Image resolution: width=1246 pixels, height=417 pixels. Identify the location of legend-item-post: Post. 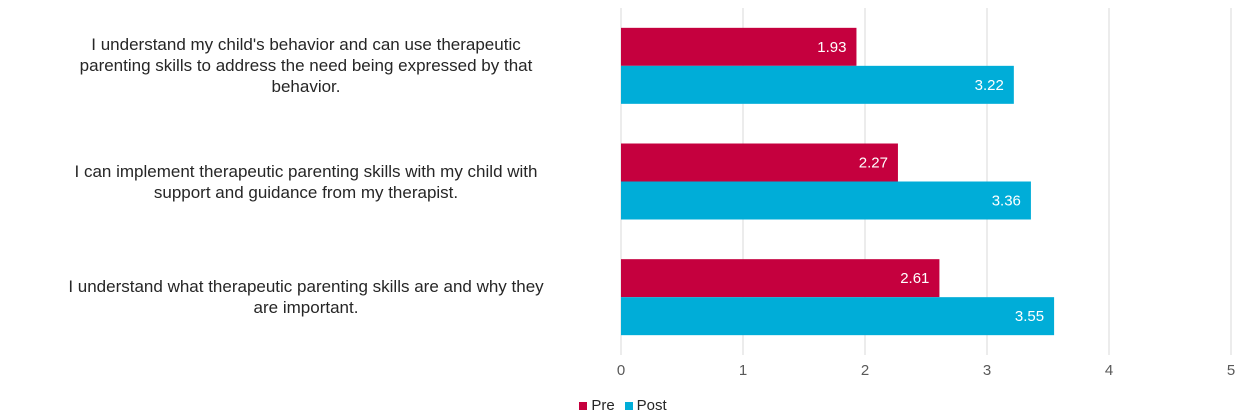
(645, 405).